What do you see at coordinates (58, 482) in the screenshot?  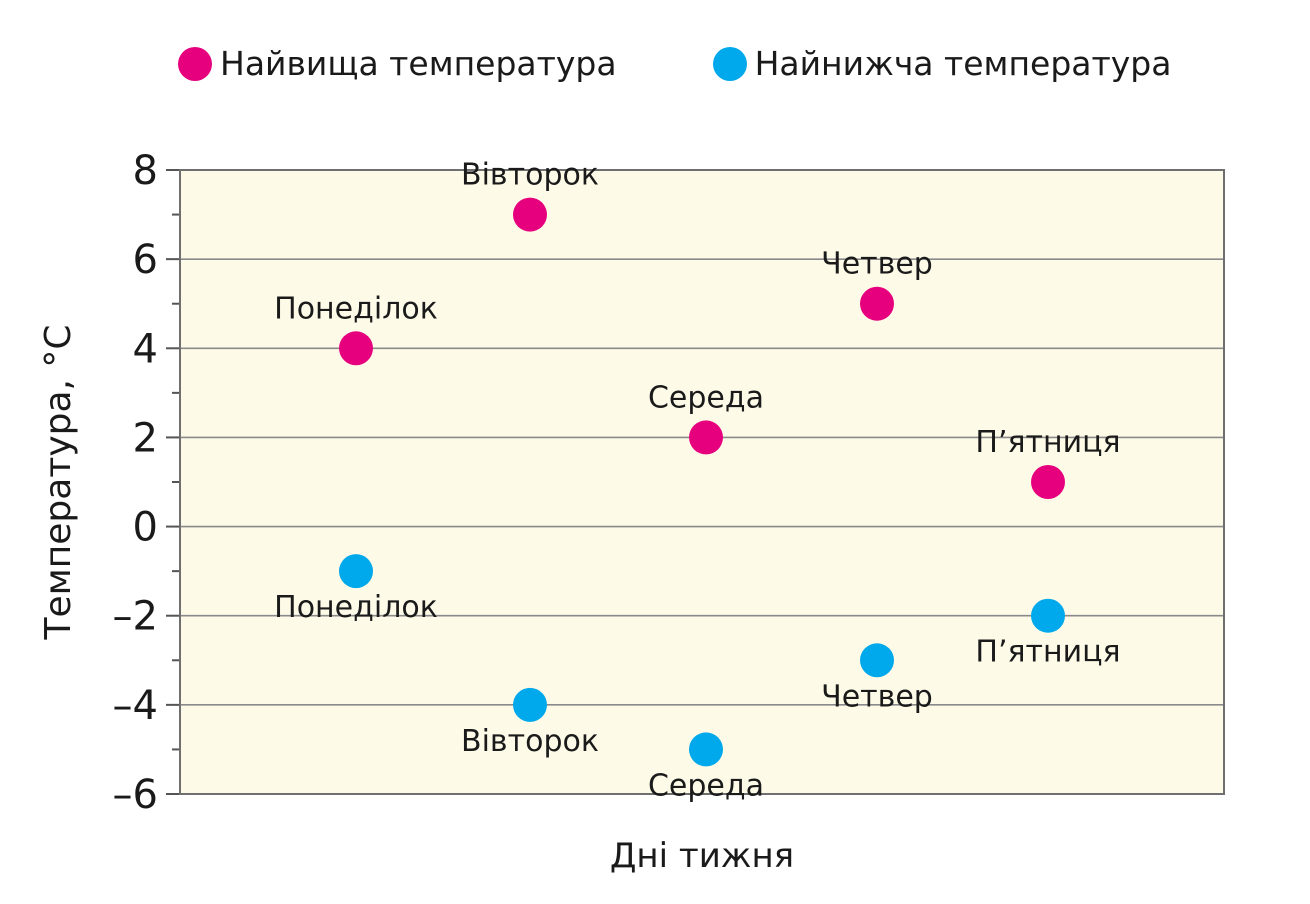 I see `y-axis-label: Температура, °C` at bounding box center [58, 482].